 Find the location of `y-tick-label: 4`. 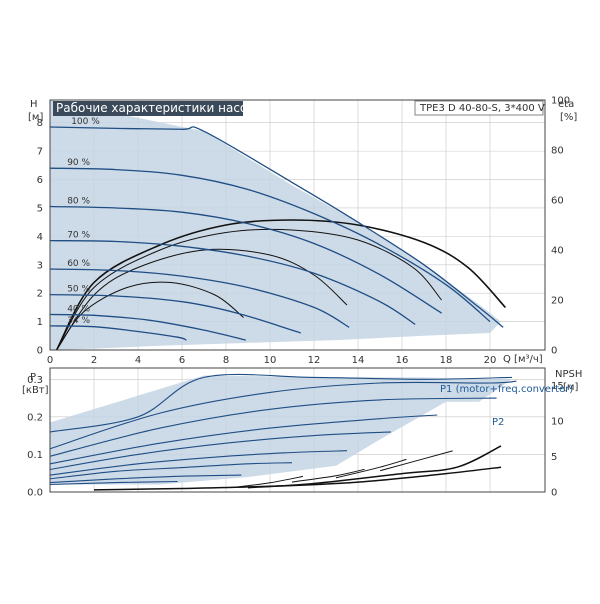

y-tick-label: 4 is located at coordinates (40, 237).